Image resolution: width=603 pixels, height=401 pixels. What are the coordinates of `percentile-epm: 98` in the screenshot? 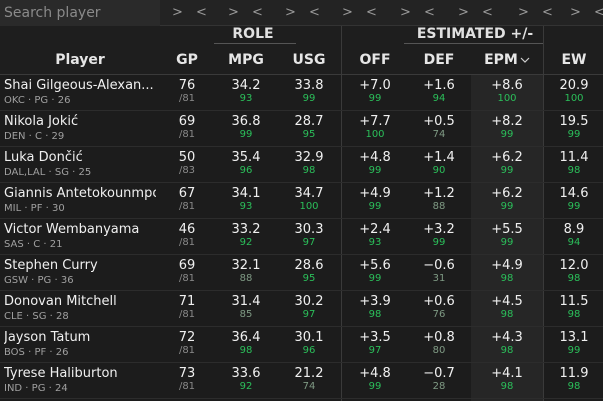 It's located at (507, 350).